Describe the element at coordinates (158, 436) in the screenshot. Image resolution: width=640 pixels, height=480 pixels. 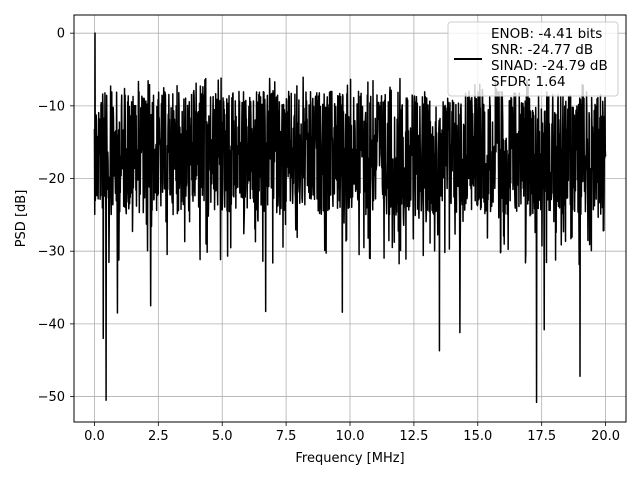
I see `x-tick-label: 2.5` at that location.